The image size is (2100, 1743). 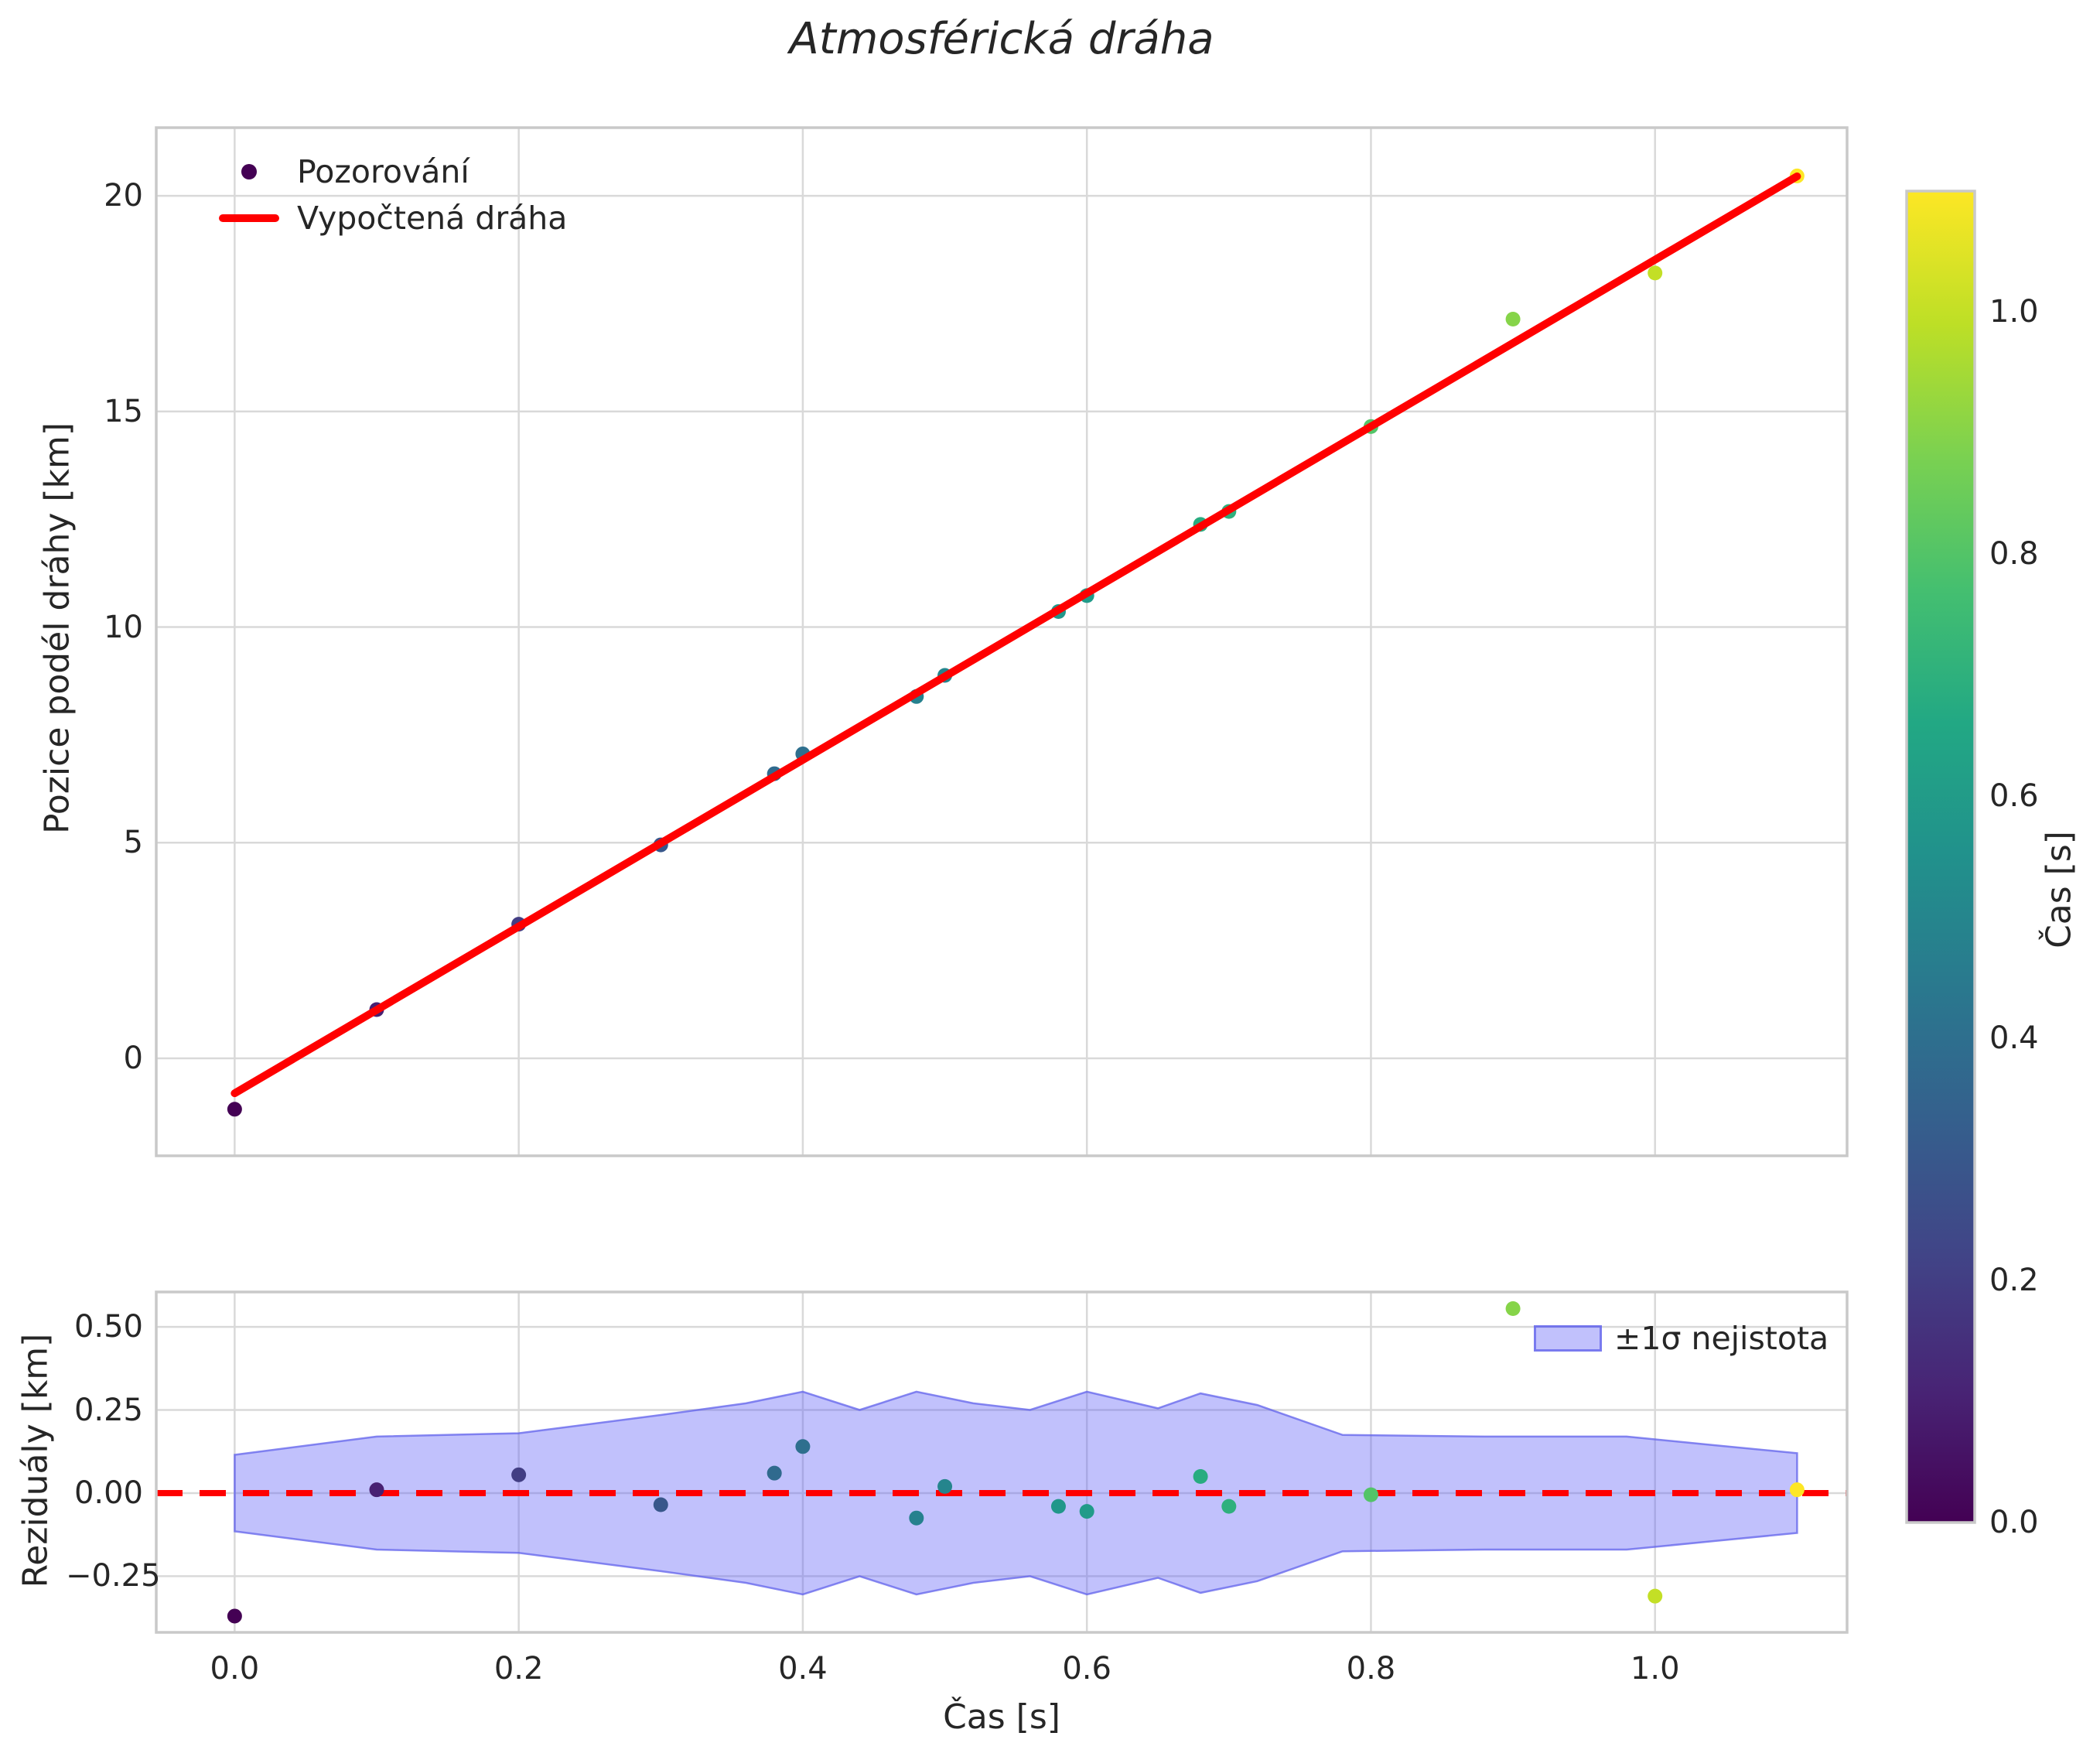 I want to click on legend-label-fit-line: Vypočtená dráha, so click(x=433, y=218).